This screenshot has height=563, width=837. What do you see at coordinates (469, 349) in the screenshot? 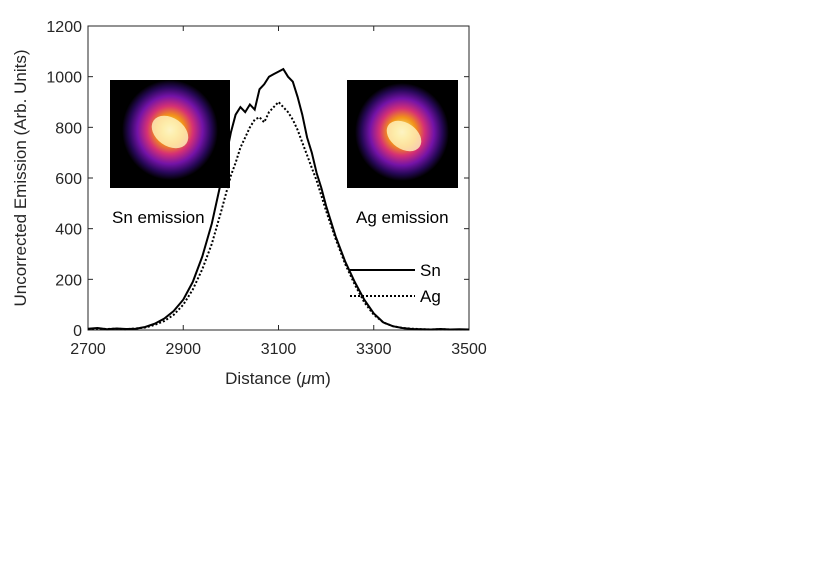
I see `x-tick-label: 3500` at bounding box center [469, 349].